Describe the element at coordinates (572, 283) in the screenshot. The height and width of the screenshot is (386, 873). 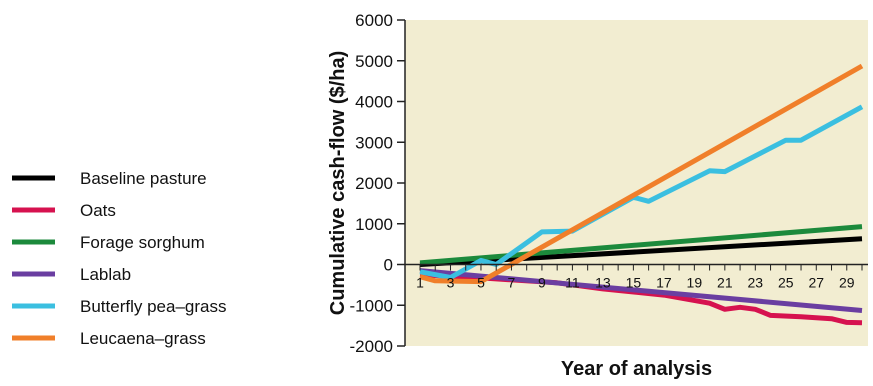
I see `x-tick-label: 11` at that location.